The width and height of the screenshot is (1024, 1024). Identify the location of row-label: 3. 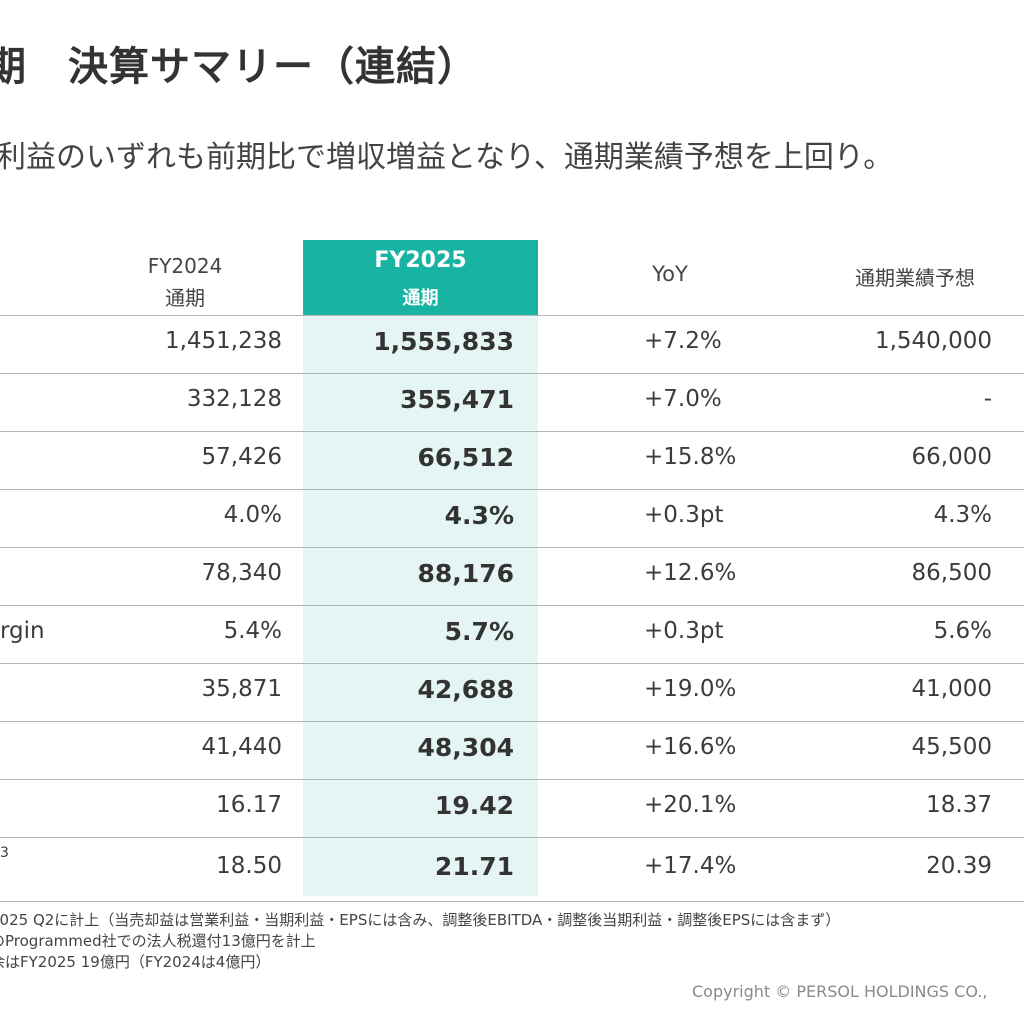
(4, 853).